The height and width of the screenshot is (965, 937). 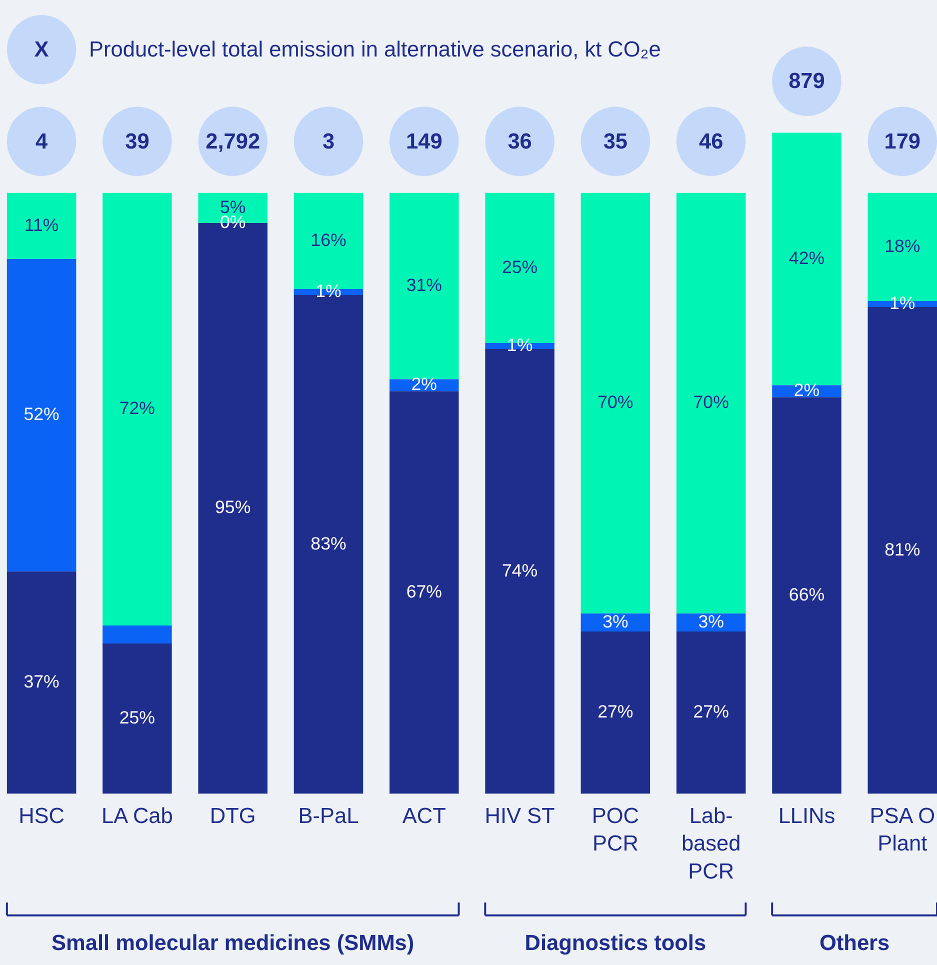 What do you see at coordinates (328, 141) in the screenshot?
I see `annotation: 3` at bounding box center [328, 141].